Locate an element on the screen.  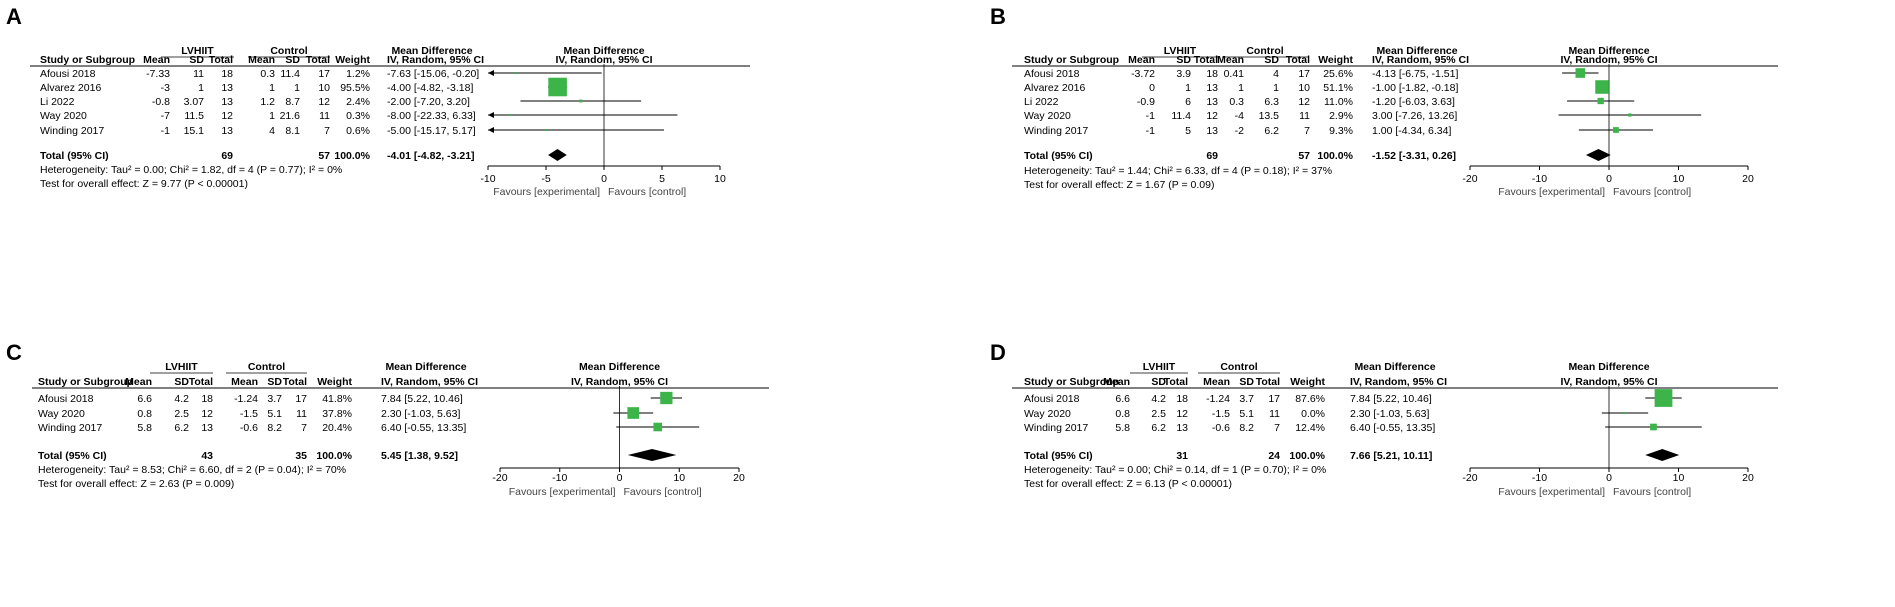
cell-weight: 95.5% is located at coordinates (355, 88).